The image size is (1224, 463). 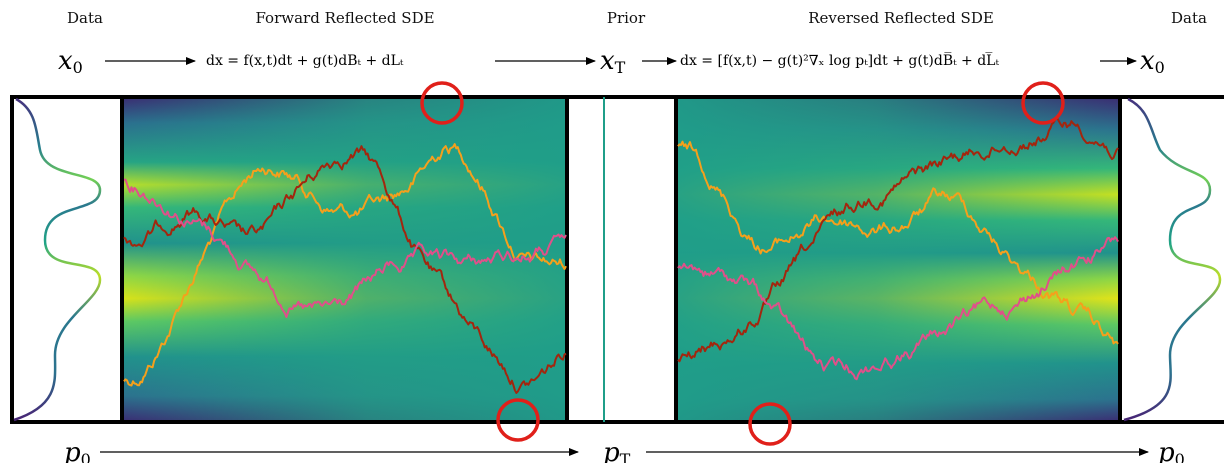 What do you see at coordinates (345, 248) in the screenshot?
I see `forward-path-pink` at bounding box center [345, 248].